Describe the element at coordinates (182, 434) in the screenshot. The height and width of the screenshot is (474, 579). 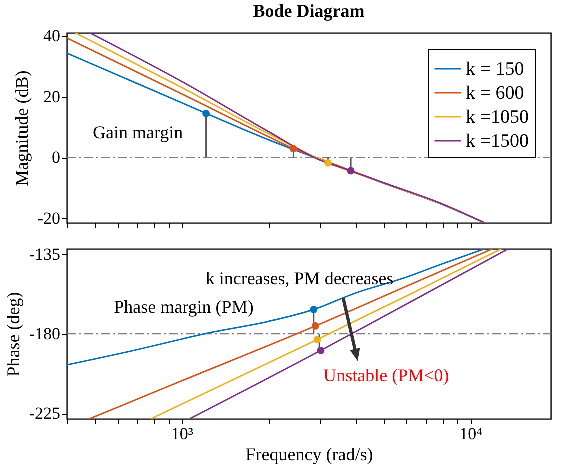
I see `x-tick-label: 10³` at that location.